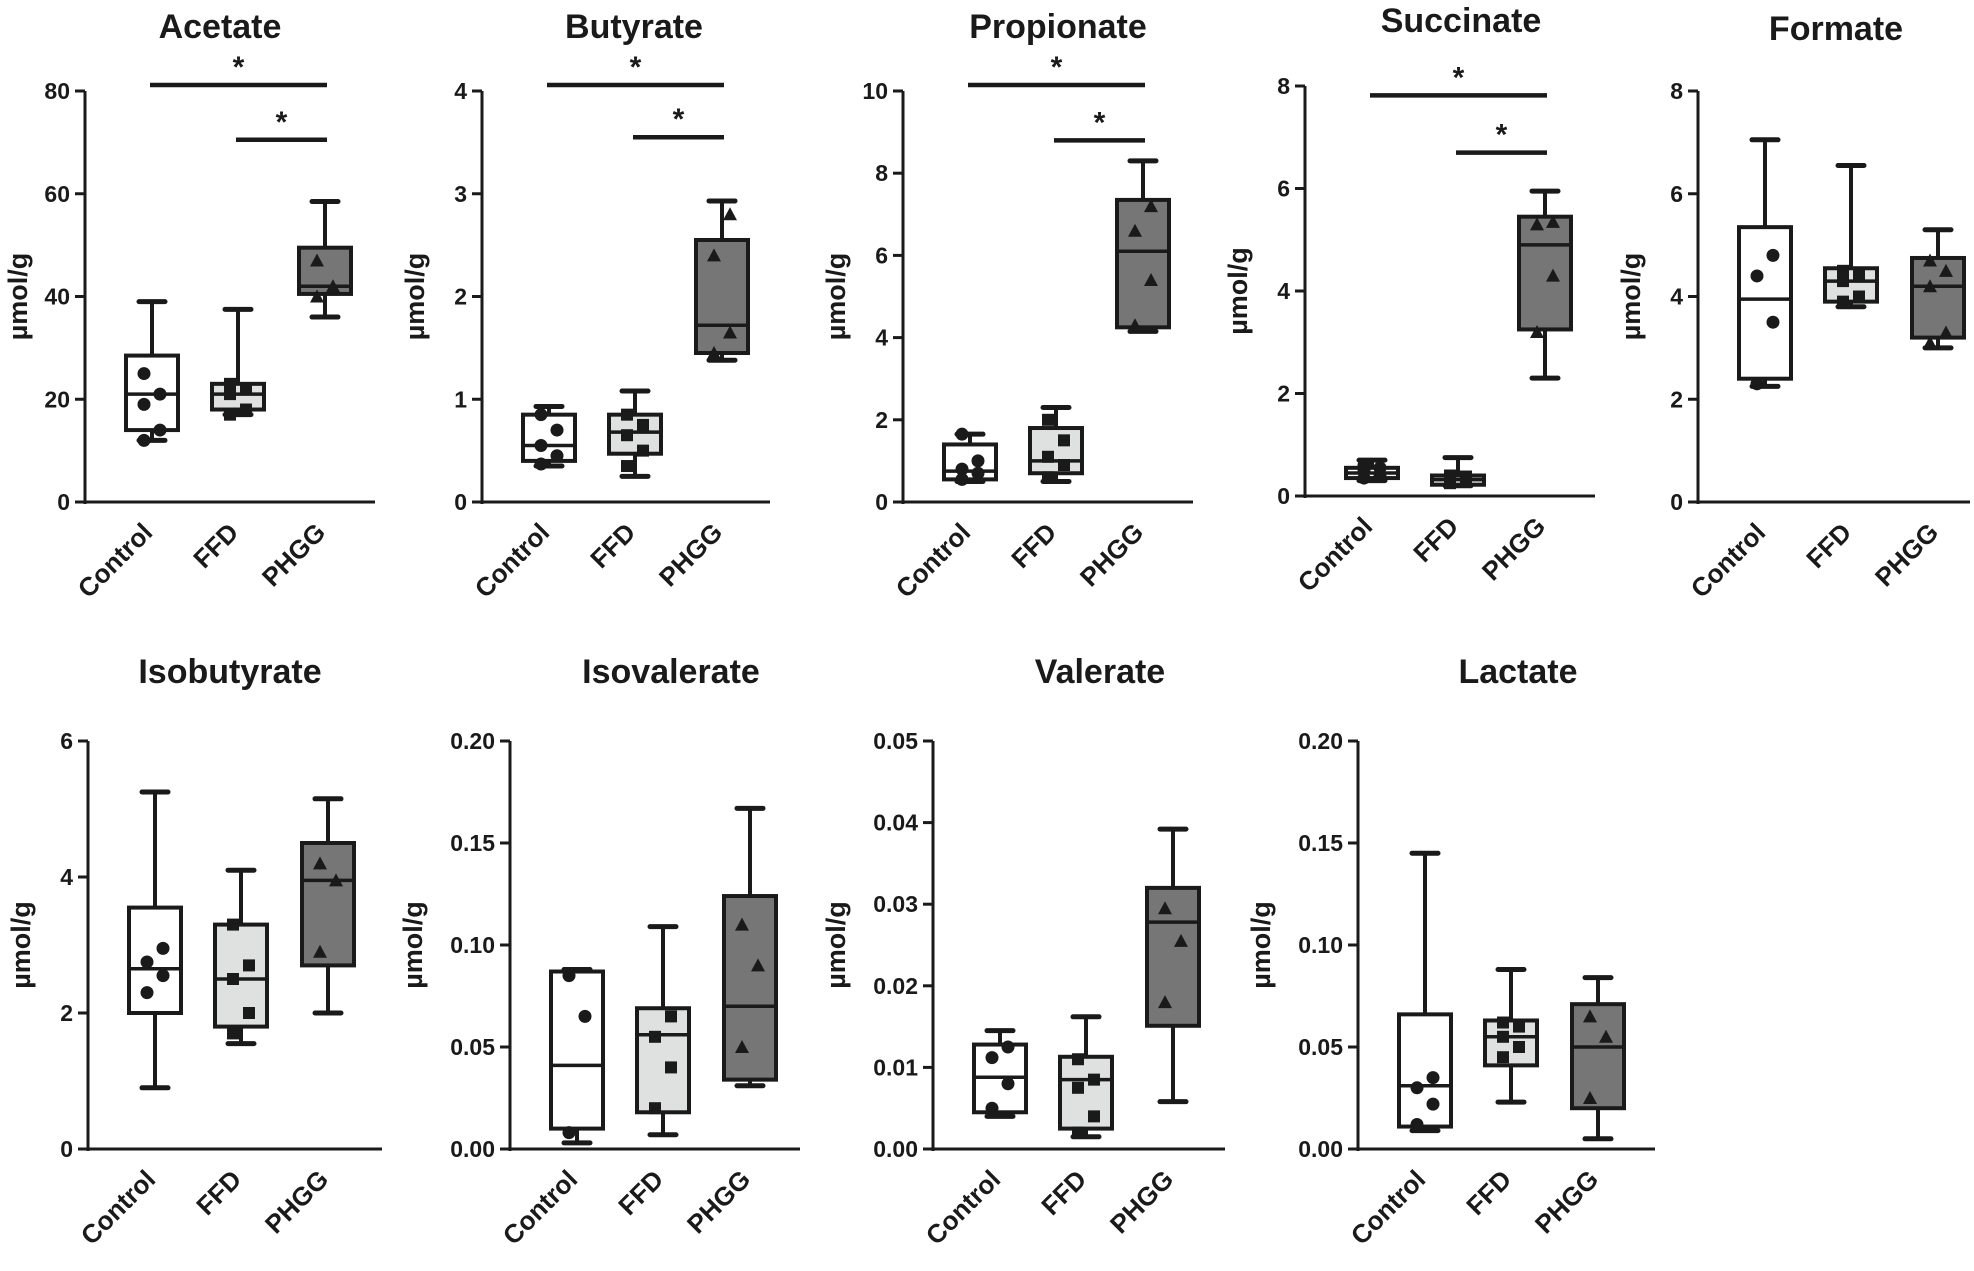  What do you see at coordinates (57, 91) in the screenshot?
I see `y-tick-label: 80` at bounding box center [57, 91].